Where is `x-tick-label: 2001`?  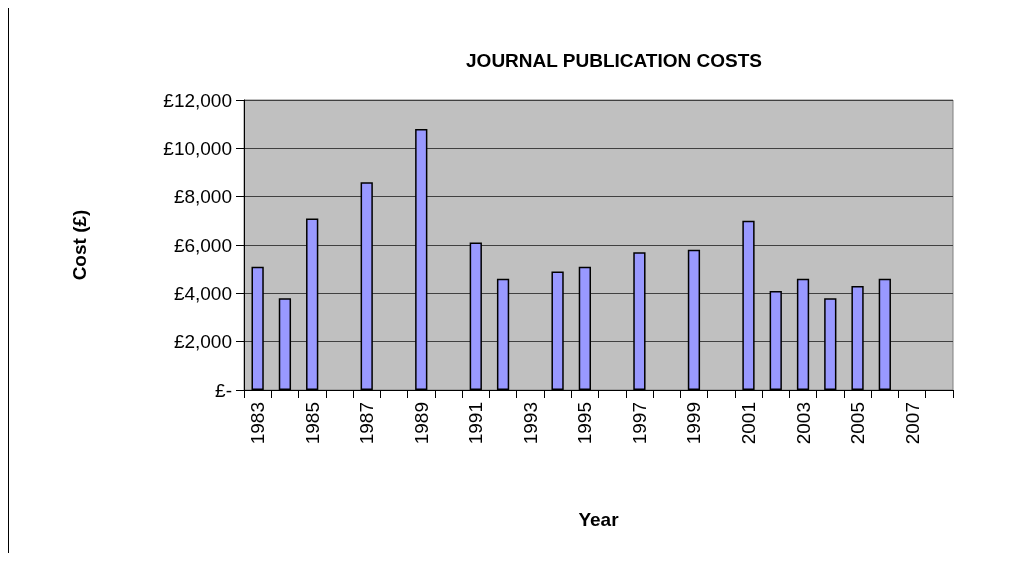 x-tick-label: 2001 is located at coordinates (748, 423).